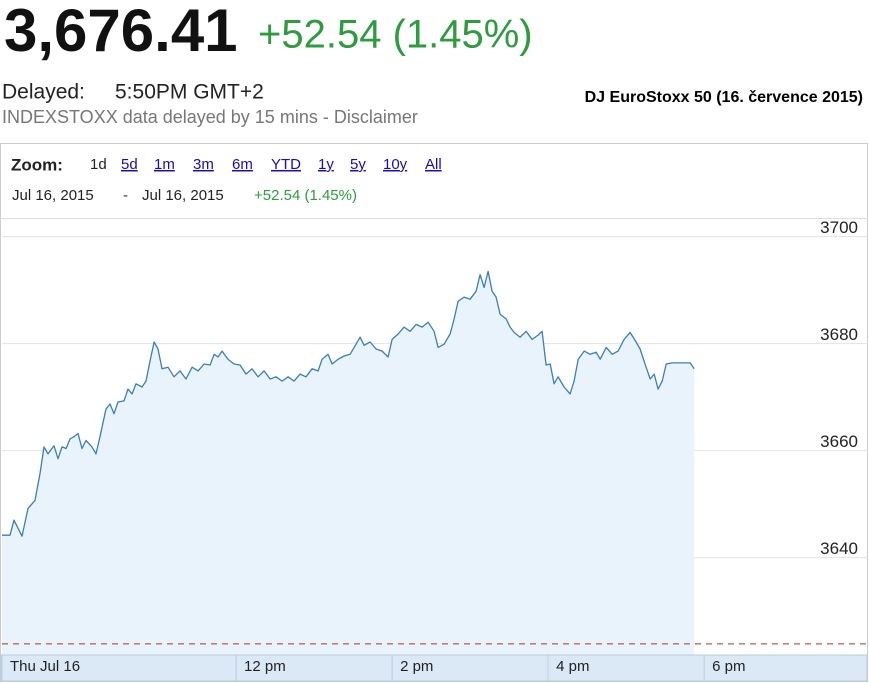  I want to click on zoom-option: 3m, so click(203, 164).